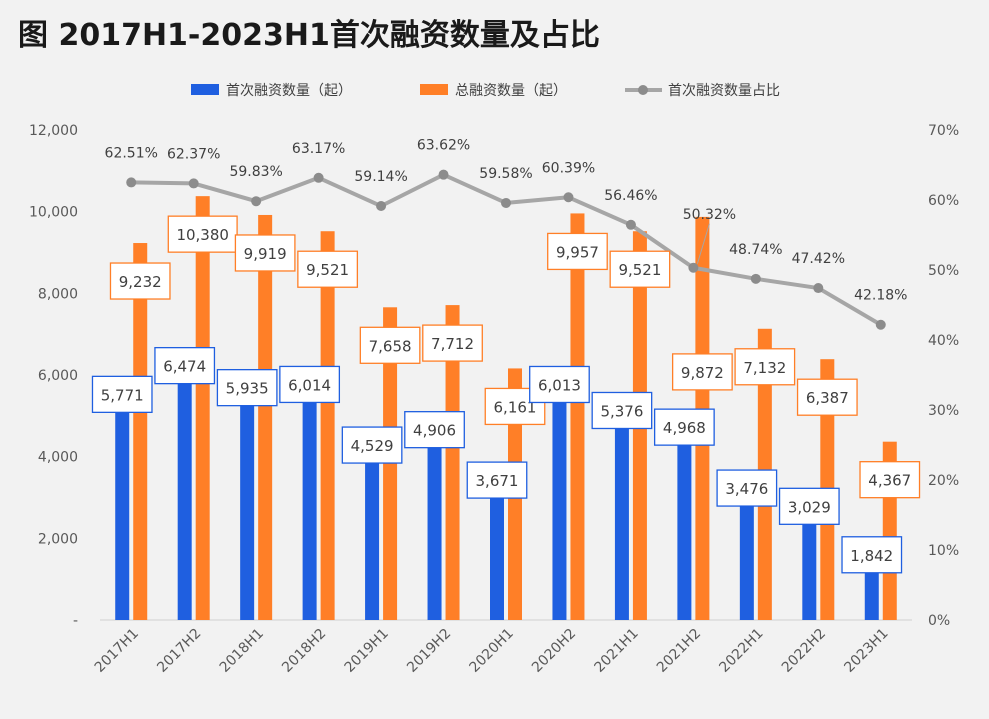 This screenshot has height=719, width=989. What do you see at coordinates (511, 91) in the screenshot?
I see `legend-label-total: 总融资数量（起）` at bounding box center [511, 91].